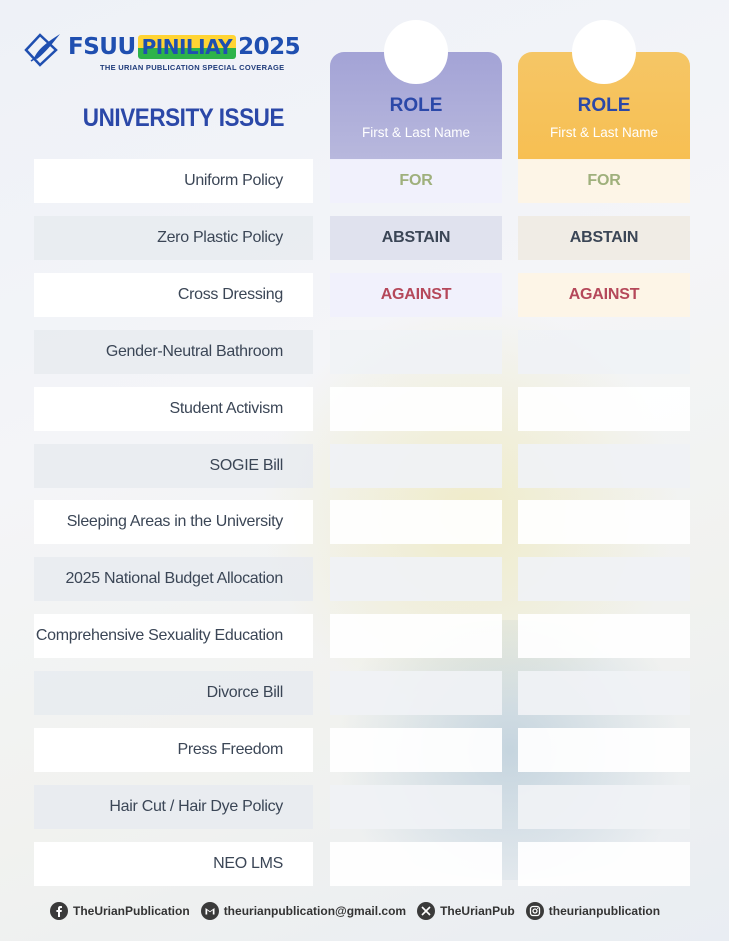 The image size is (729, 941). What do you see at coordinates (42, 50) in the screenshot?
I see `quill-logo-icon` at bounding box center [42, 50].